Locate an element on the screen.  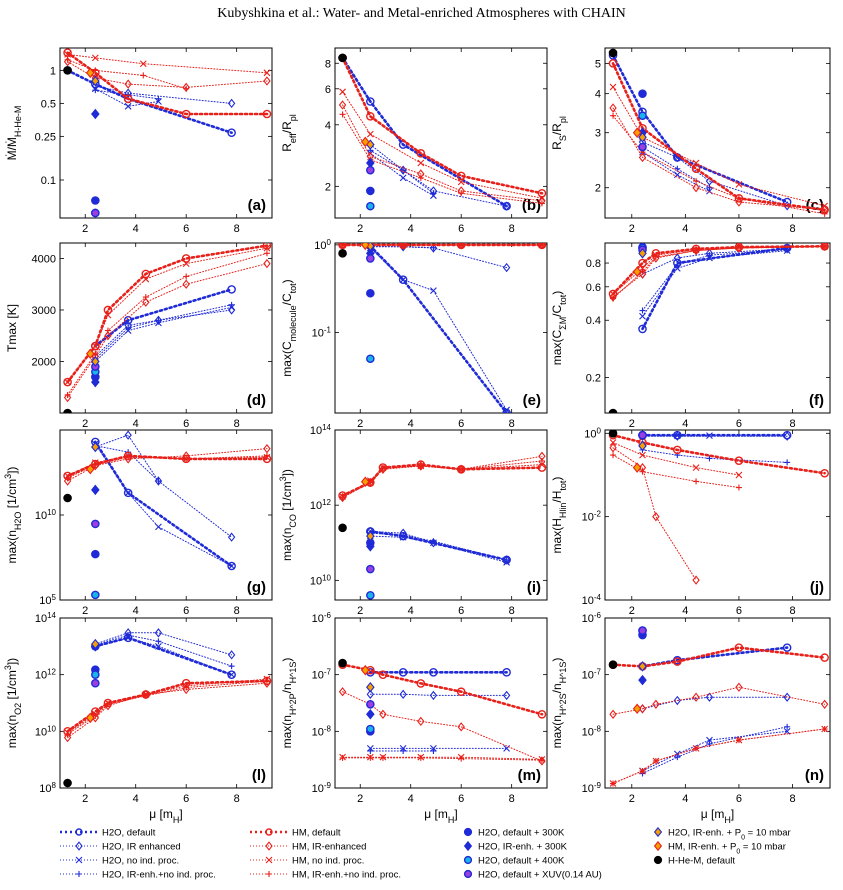
legend-label-h2o-default-400k: H2O, default + 400K is located at coordinates (521, 861).